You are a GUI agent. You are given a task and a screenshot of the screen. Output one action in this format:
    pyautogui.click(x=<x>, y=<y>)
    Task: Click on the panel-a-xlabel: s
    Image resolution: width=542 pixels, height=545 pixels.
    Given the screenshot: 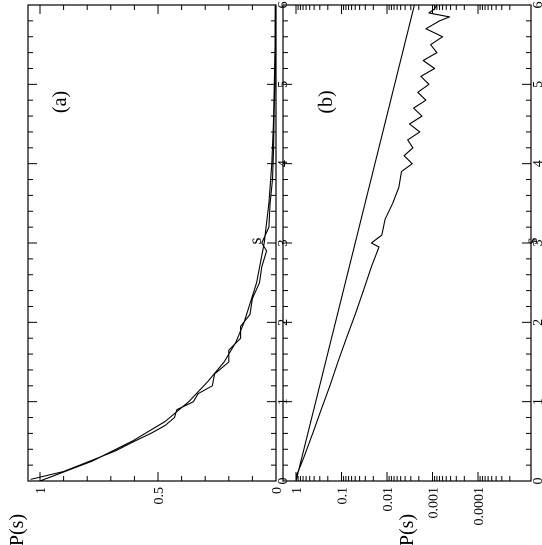 What is the action you would take?
    pyautogui.click(x=255, y=240)
    